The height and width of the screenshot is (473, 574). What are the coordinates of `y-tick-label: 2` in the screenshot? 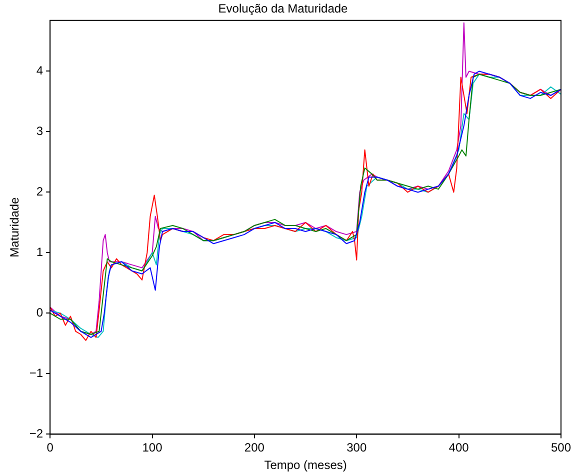 It's located at (40, 191).